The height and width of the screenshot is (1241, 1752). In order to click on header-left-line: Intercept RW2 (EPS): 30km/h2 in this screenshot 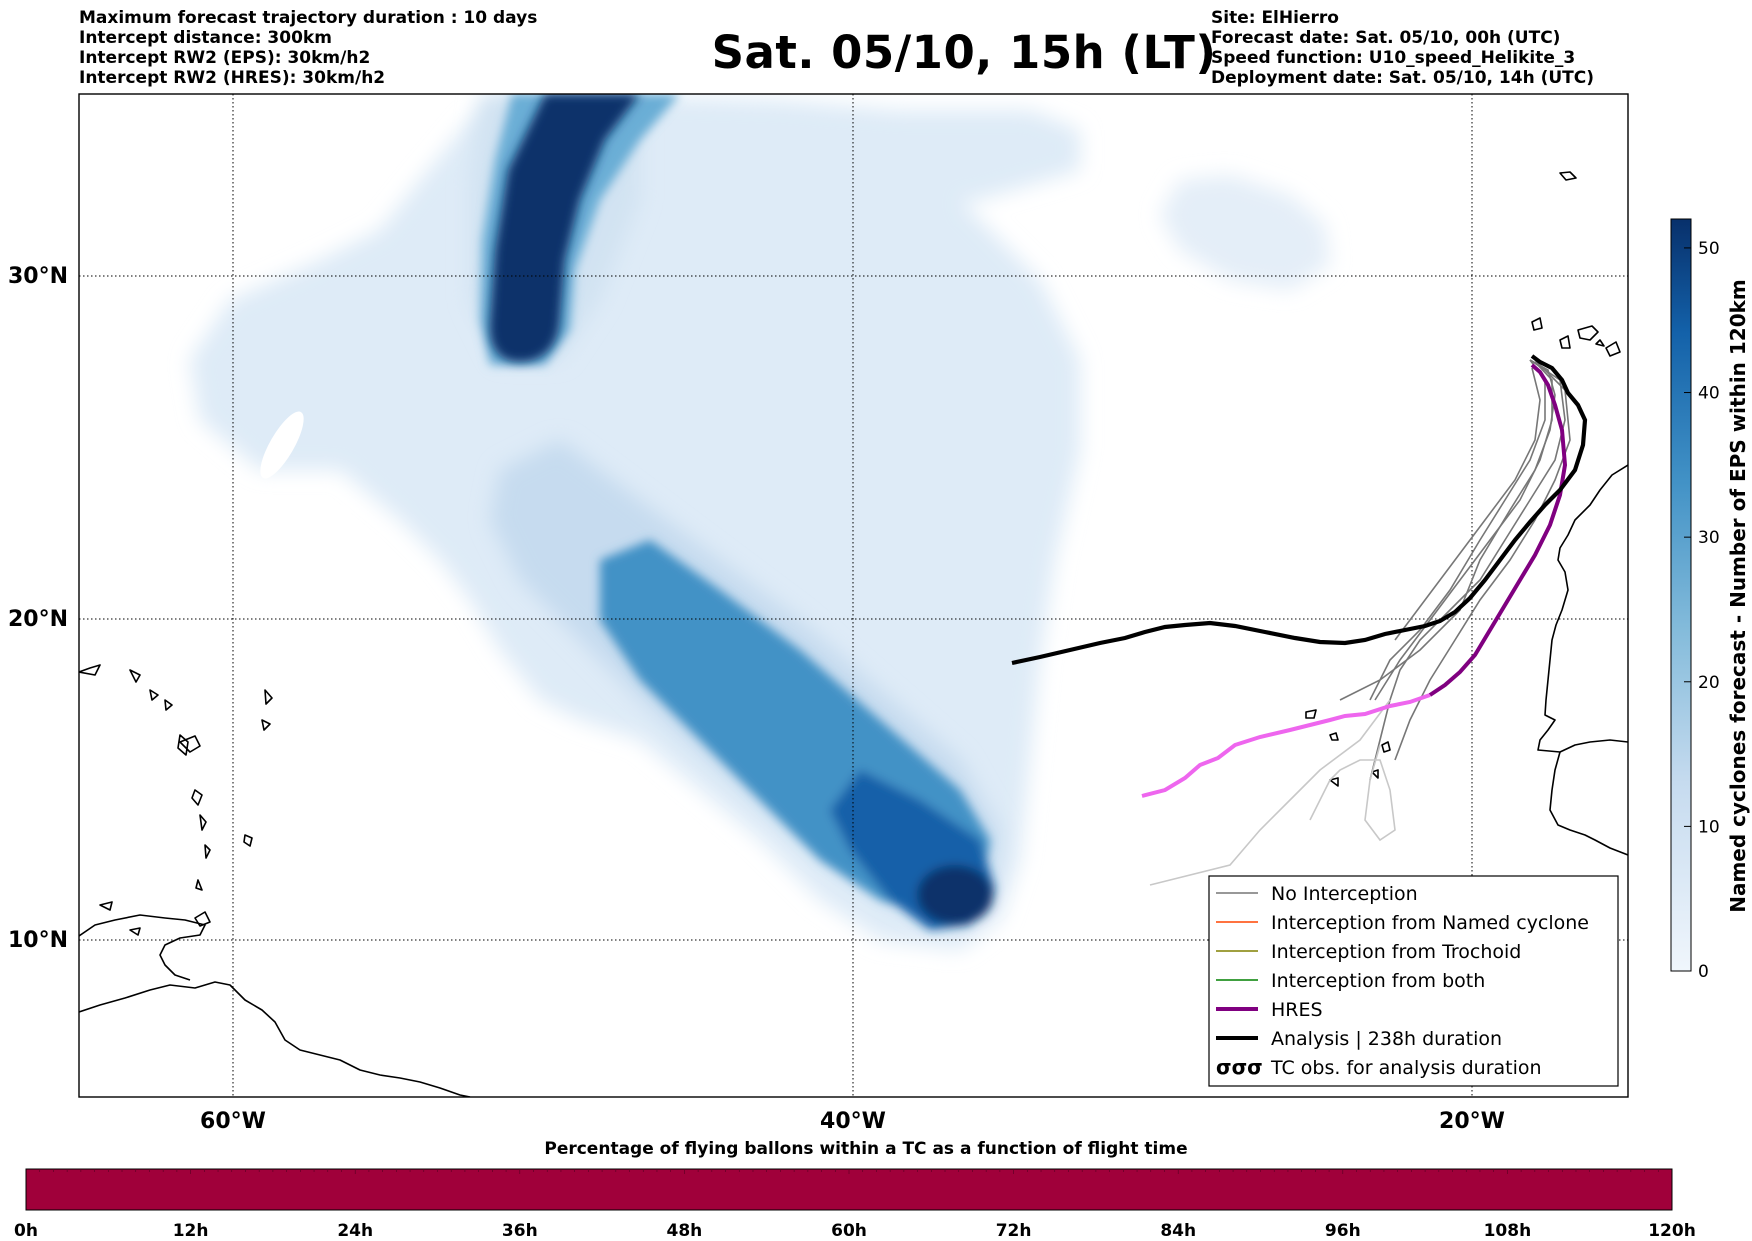, I will do `click(225, 58)`.